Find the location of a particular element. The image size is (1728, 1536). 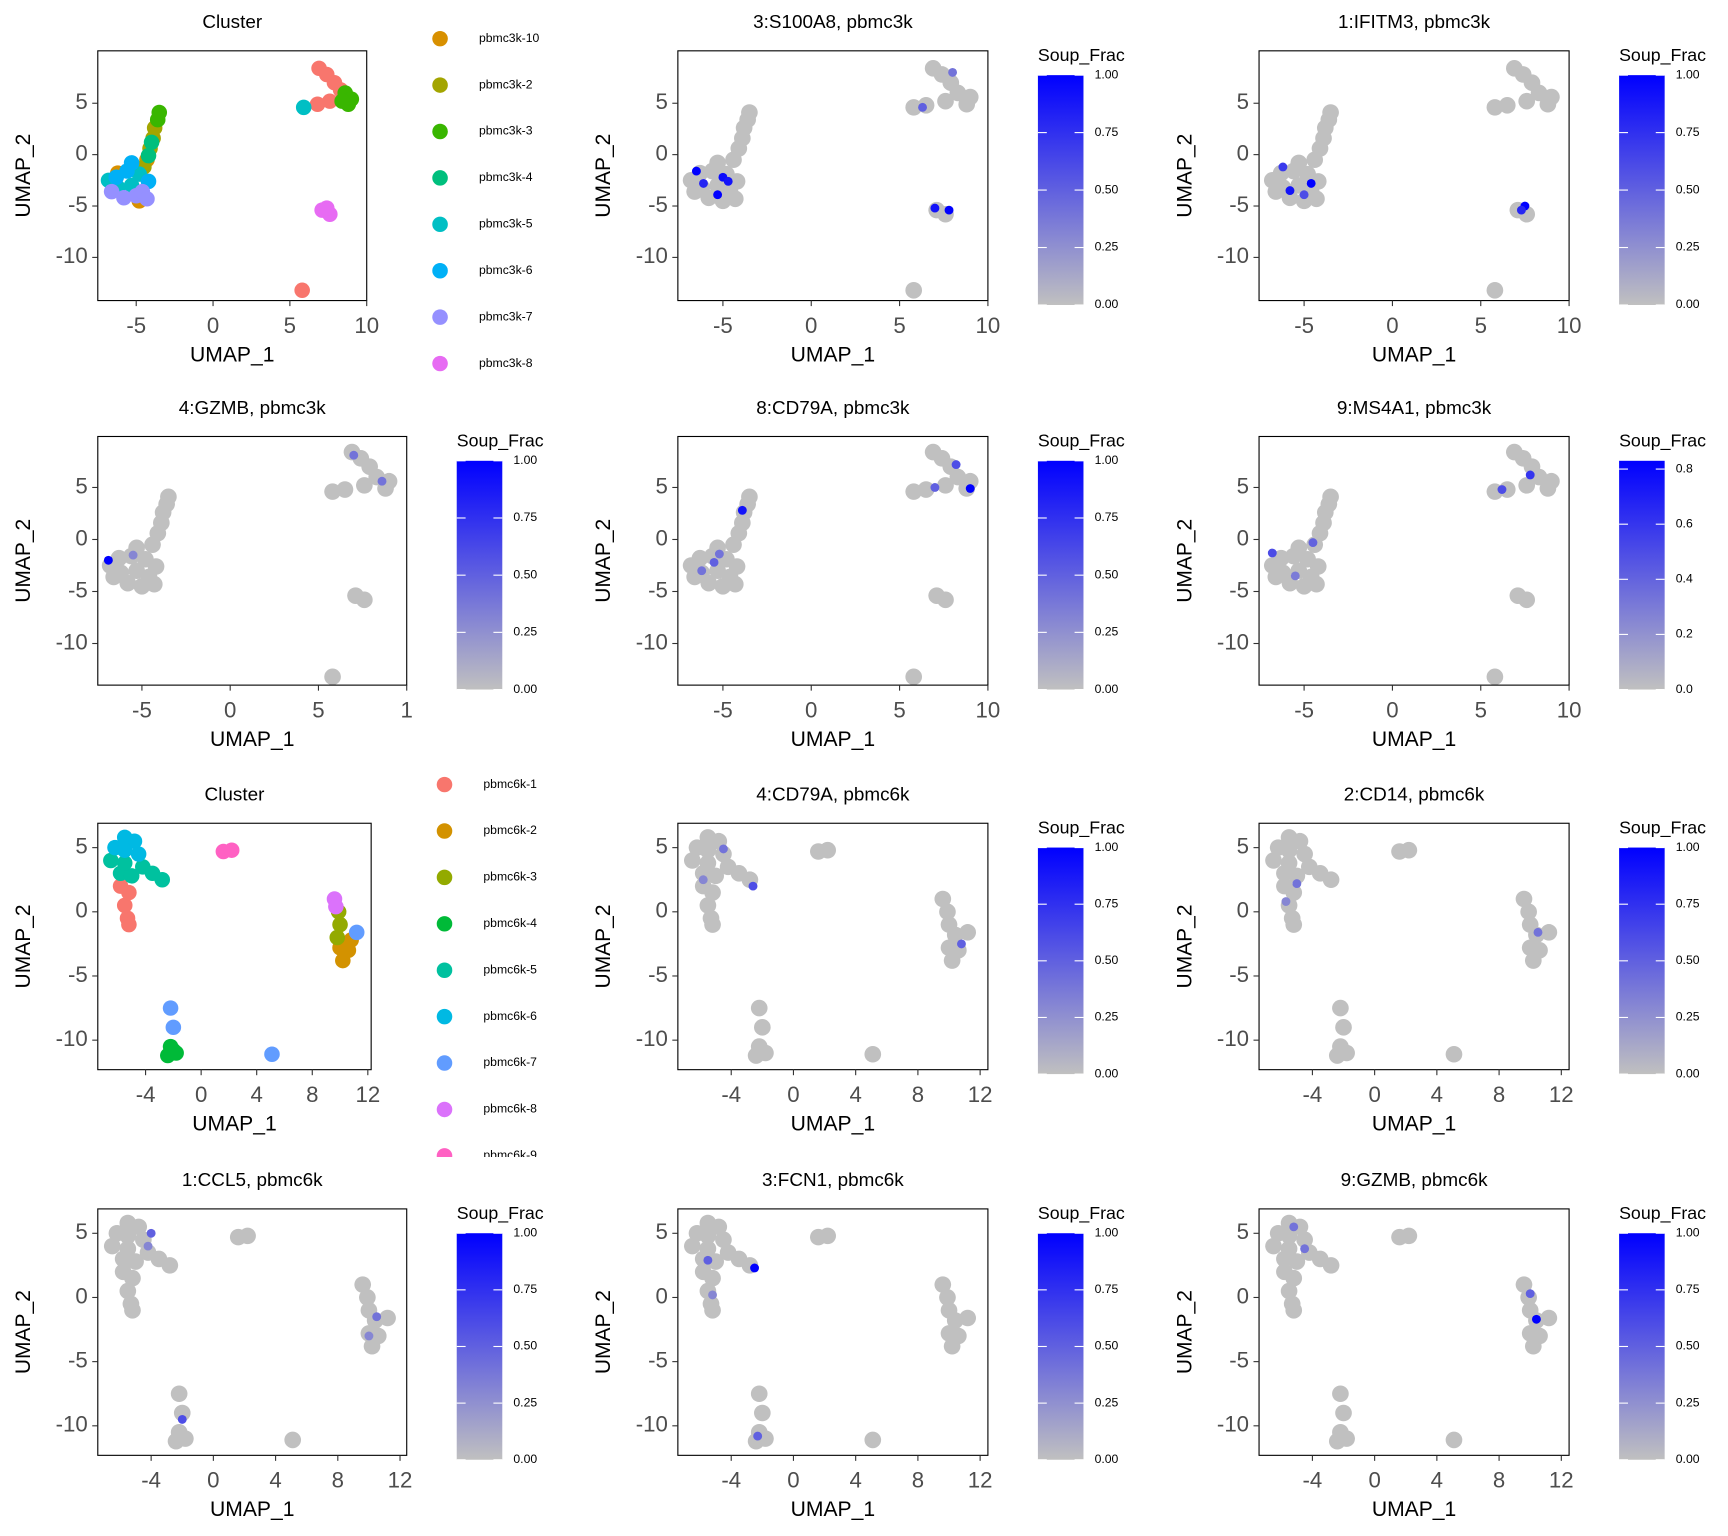

panel-title: Cluster is located at coordinates (232, 21).